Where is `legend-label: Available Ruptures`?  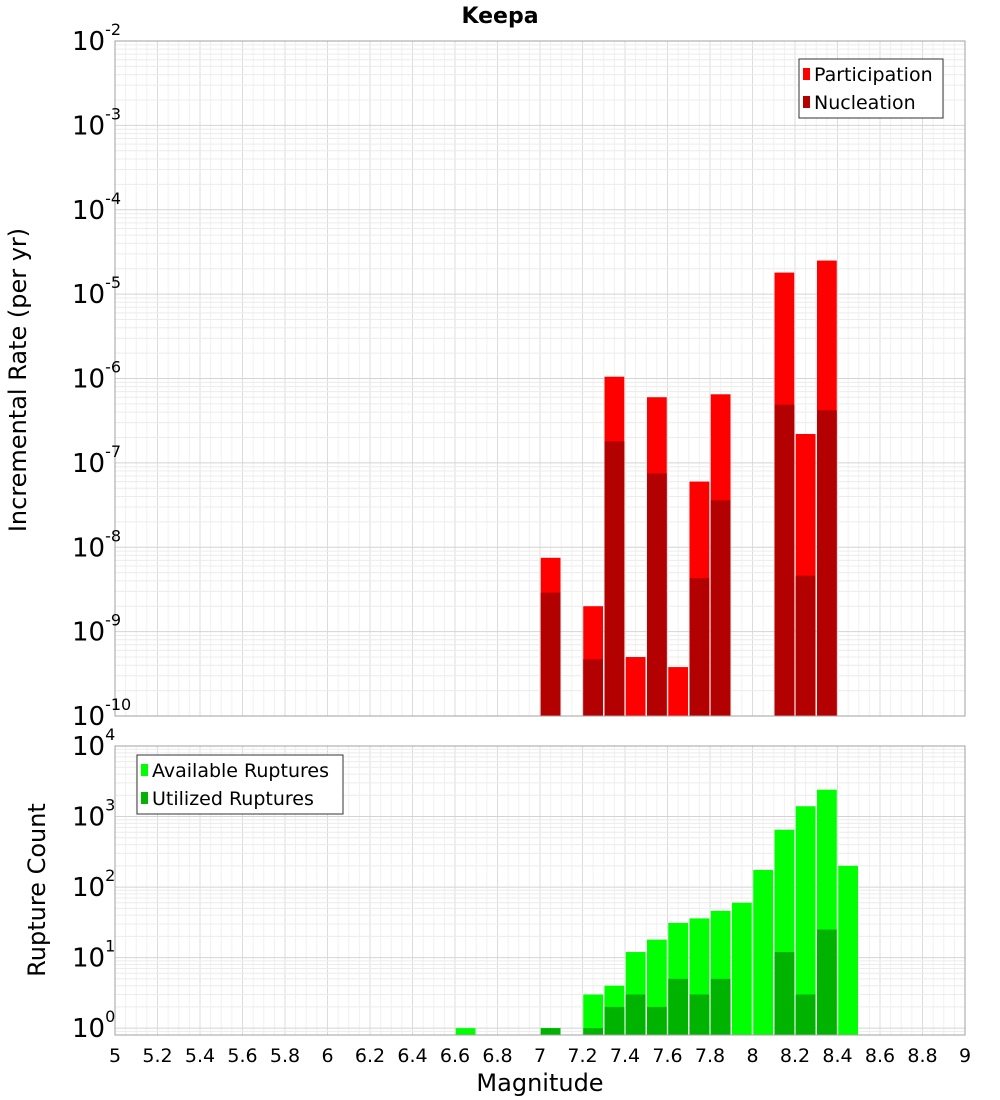
legend-label: Available Ruptures is located at coordinates (240, 771).